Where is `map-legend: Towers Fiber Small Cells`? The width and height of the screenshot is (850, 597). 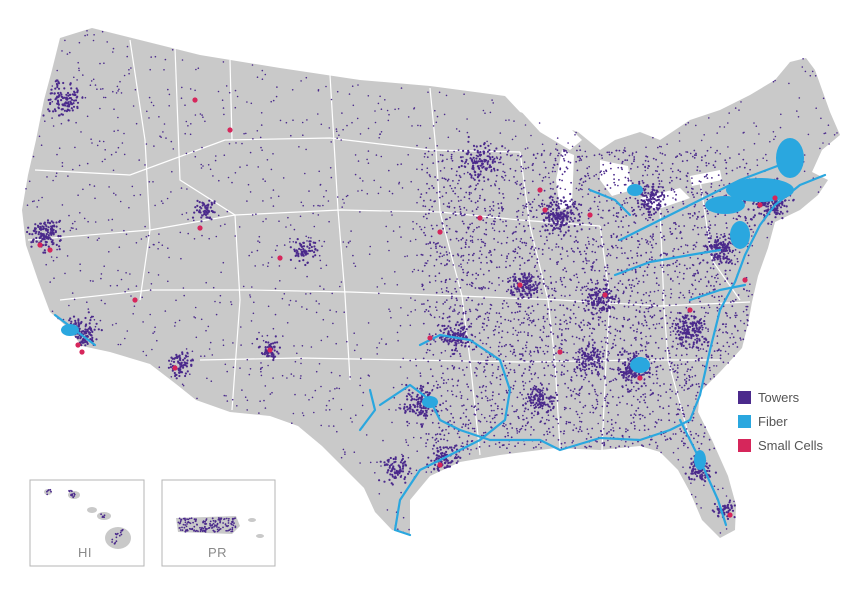 map-legend: Towers Fiber Small Cells is located at coordinates (780, 422).